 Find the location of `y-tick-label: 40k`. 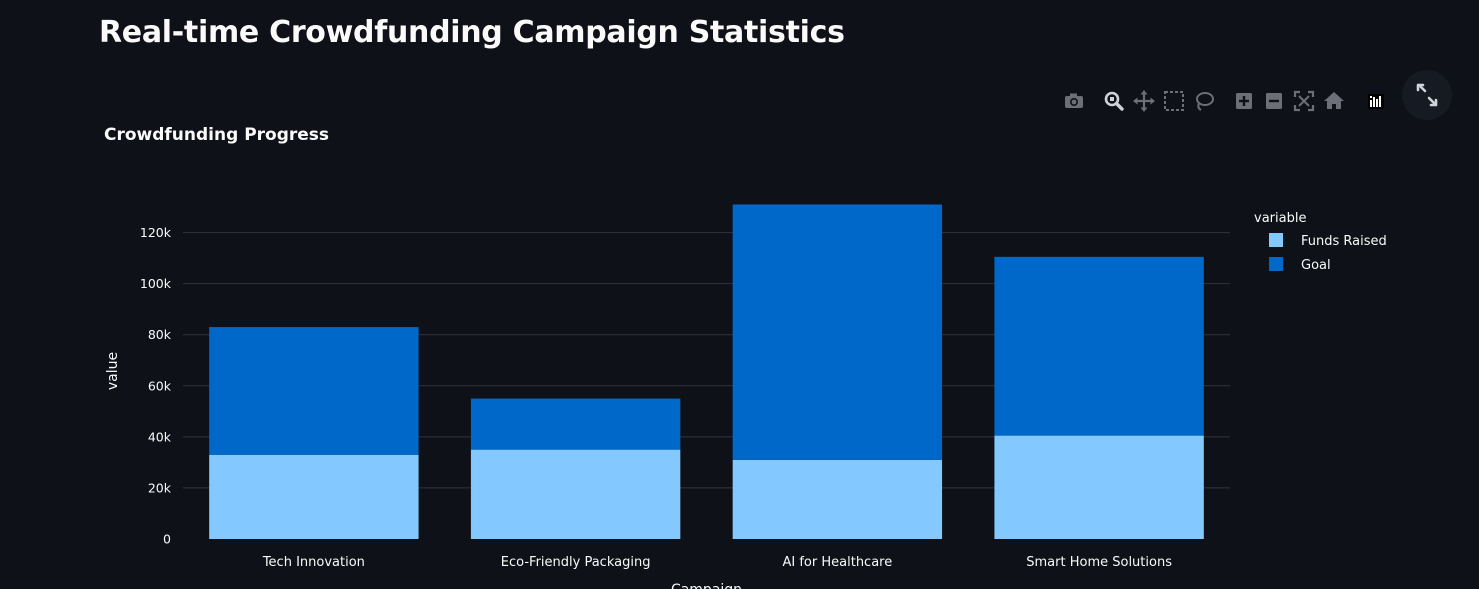

y-tick-label: 40k is located at coordinates (160, 436).